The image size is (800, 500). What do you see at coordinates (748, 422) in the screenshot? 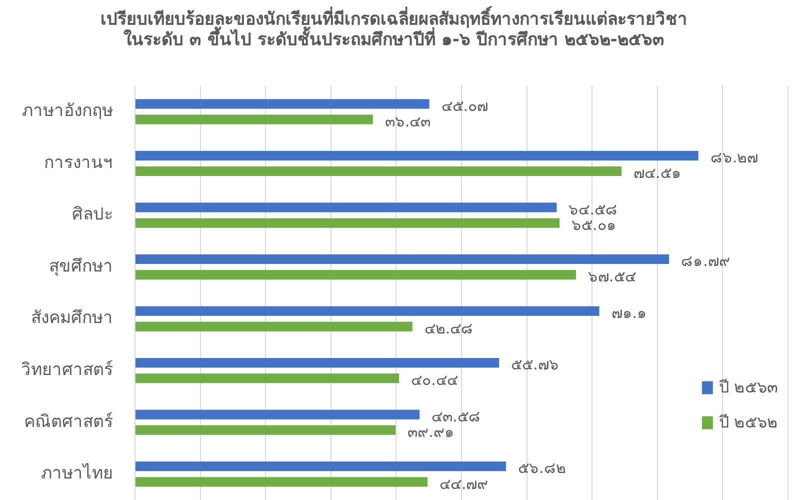
I see `legend-label: ปี ๒๕๖๒` at bounding box center [748, 422].